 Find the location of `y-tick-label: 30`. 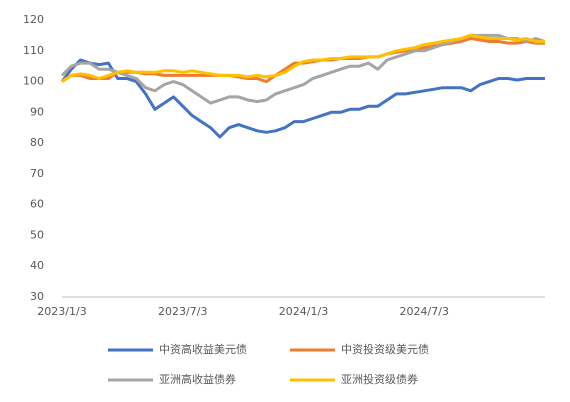

y-tick-label: 30 is located at coordinates (37, 296).